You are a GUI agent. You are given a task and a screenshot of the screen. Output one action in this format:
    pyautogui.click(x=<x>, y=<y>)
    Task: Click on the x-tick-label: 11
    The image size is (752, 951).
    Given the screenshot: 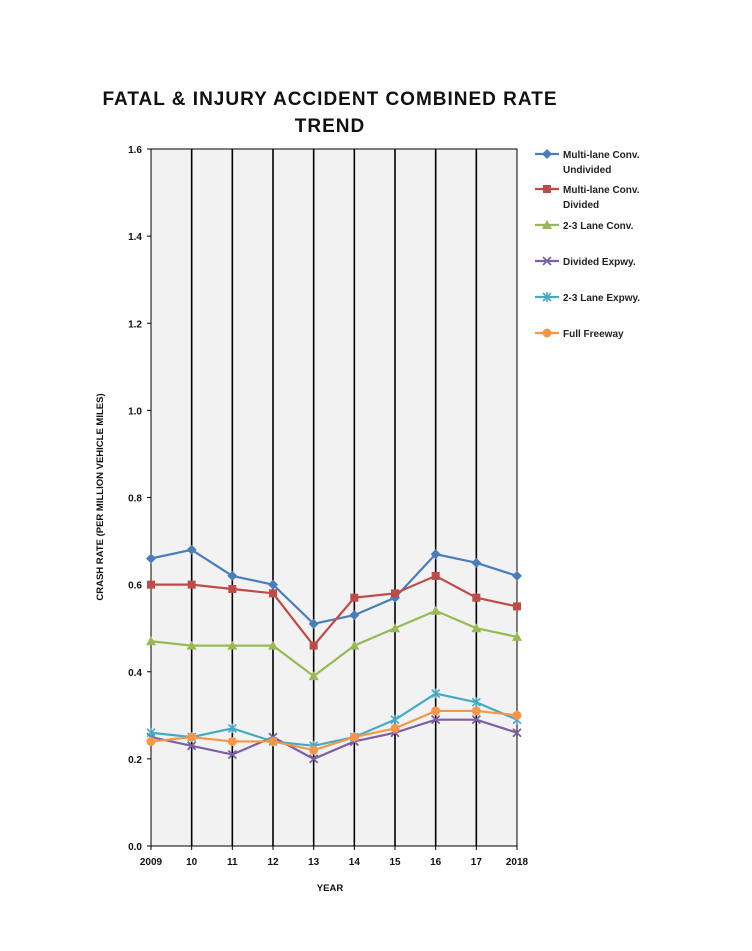 What is the action you would take?
    pyautogui.click(x=232, y=862)
    